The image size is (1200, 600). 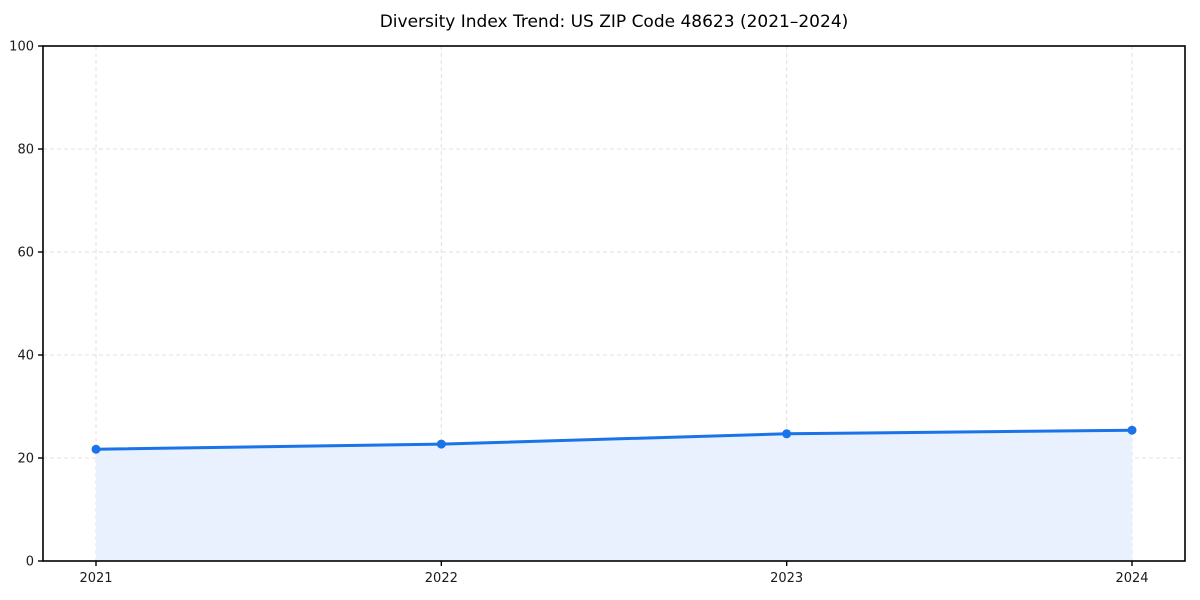 What do you see at coordinates (25, 150) in the screenshot?
I see `y-tick-label-80: 80` at bounding box center [25, 150].